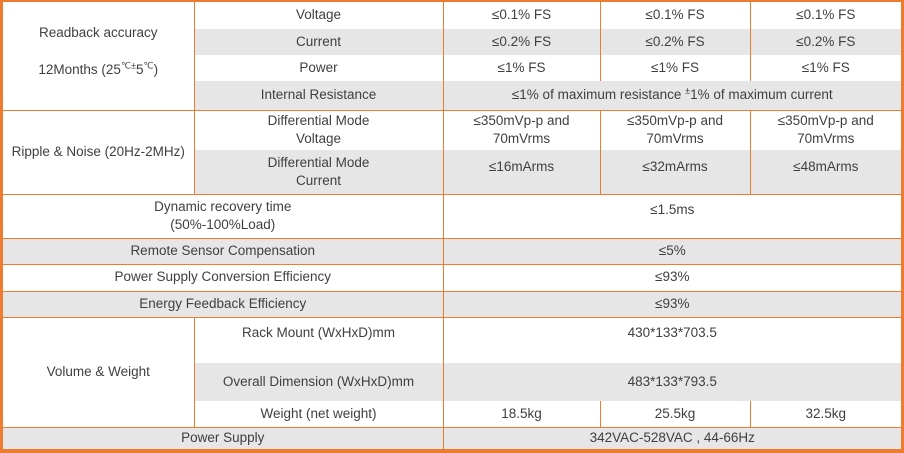 This screenshot has height=453, width=904. Describe the element at coordinates (521, 172) in the screenshot. I see `diff-current-value-1: ≤16mArms` at that location.